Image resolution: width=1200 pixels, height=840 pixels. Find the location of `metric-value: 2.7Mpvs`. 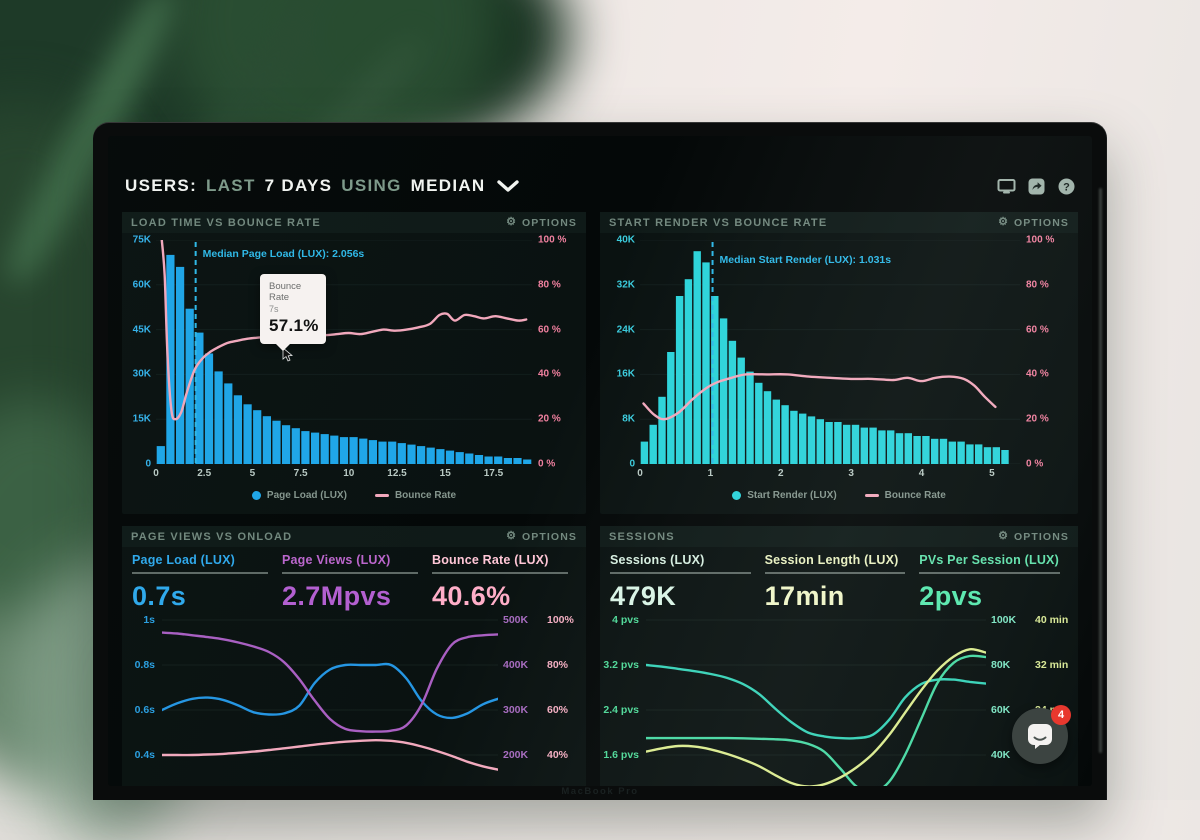

metric-value: 2.7Mpvs is located at coordinates (336, 596).